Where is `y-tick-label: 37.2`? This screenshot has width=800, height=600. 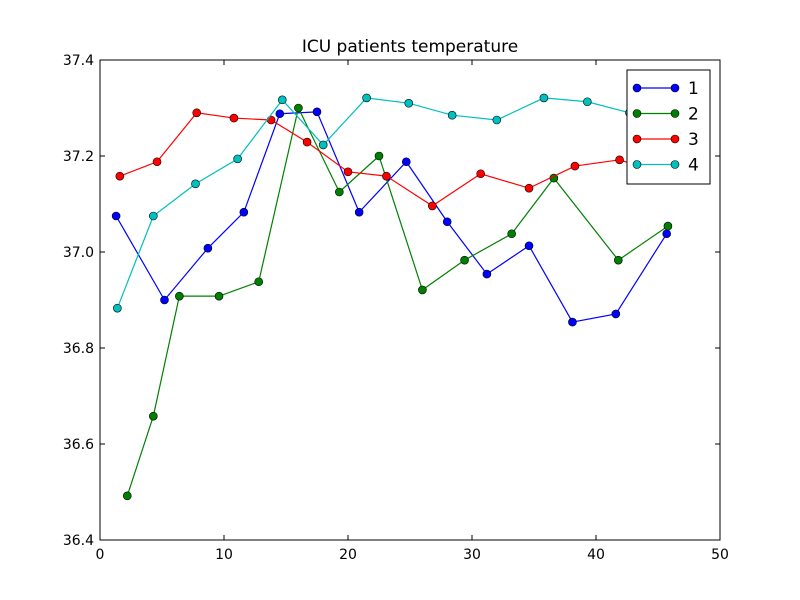 y-tick-label: 37.2 is located at coordinates (78, 157).